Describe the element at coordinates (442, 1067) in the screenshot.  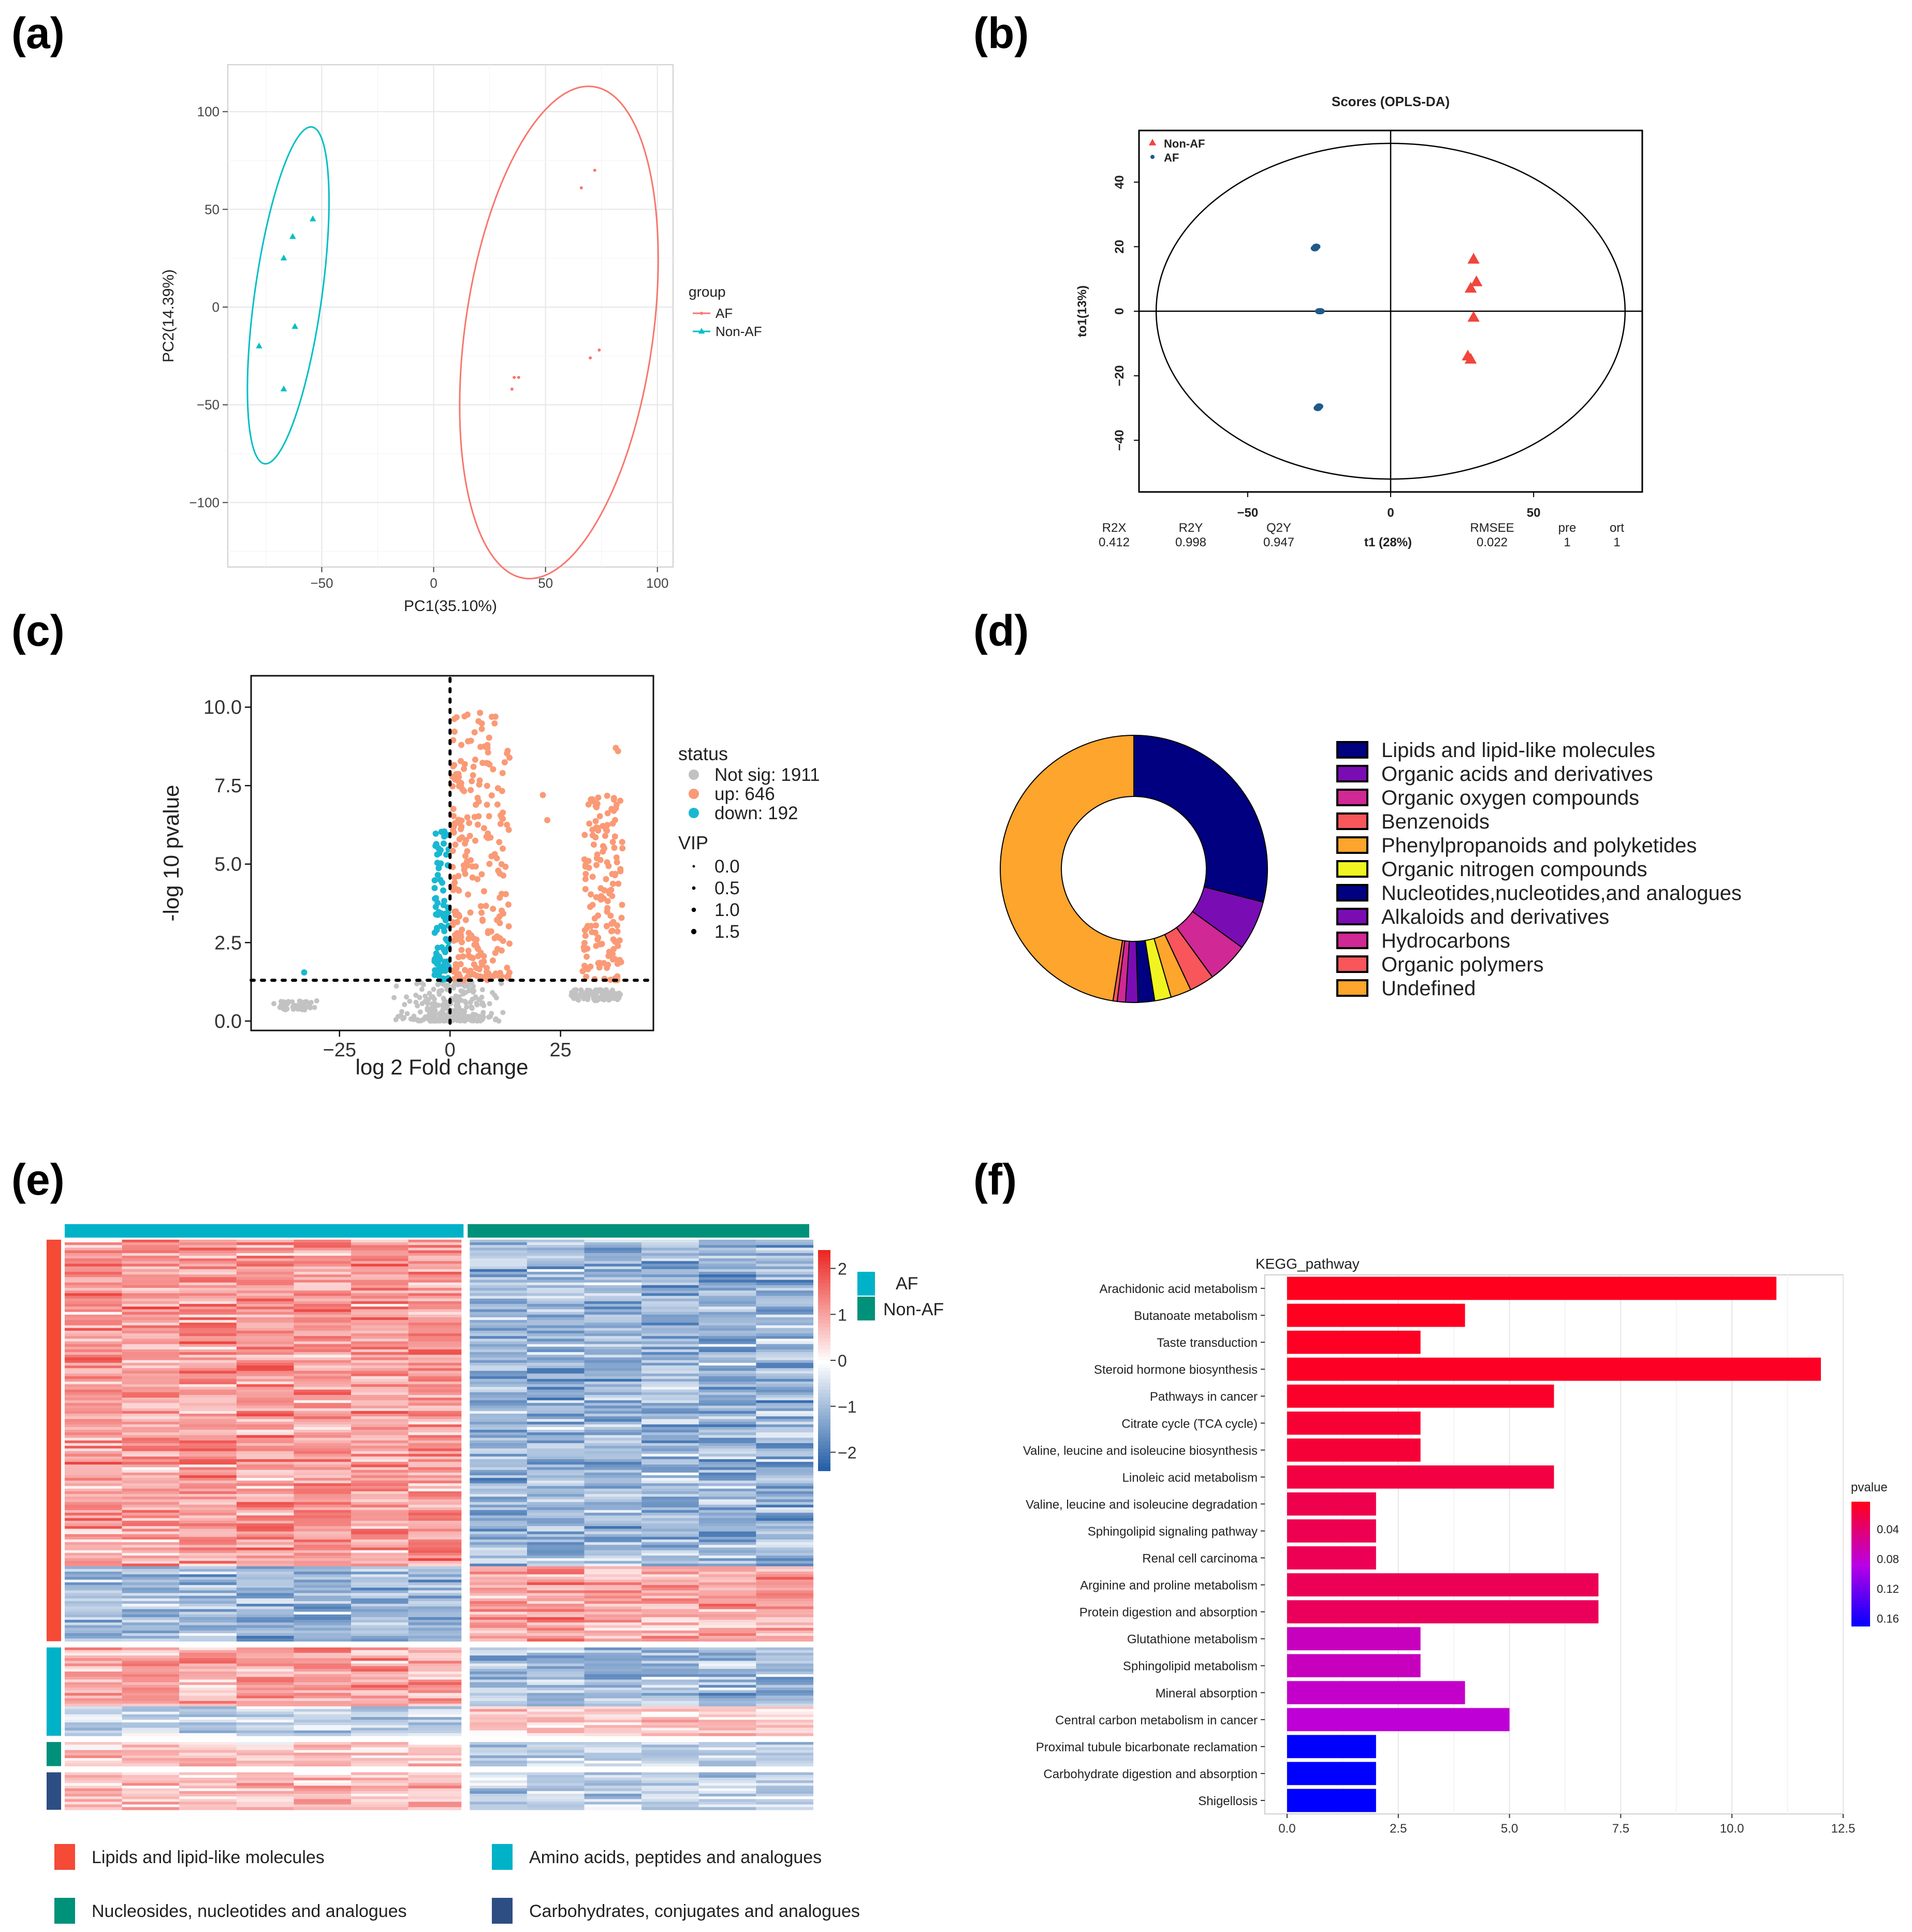
I see `volcano-x-axis-label: log 2 Fold change` at that location.